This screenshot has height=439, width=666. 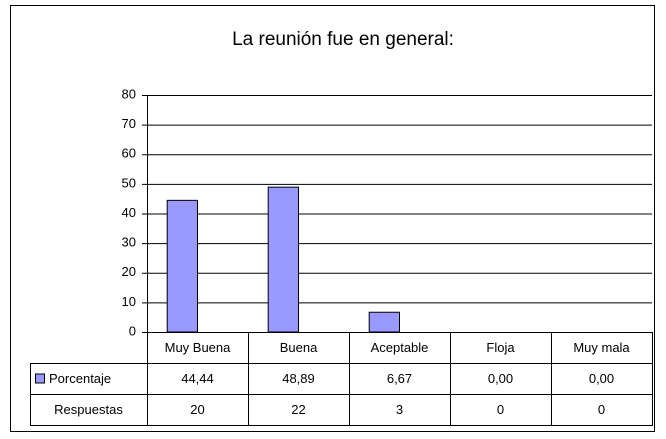 I want to click on table-value: 20, so click(x=197, y=409).